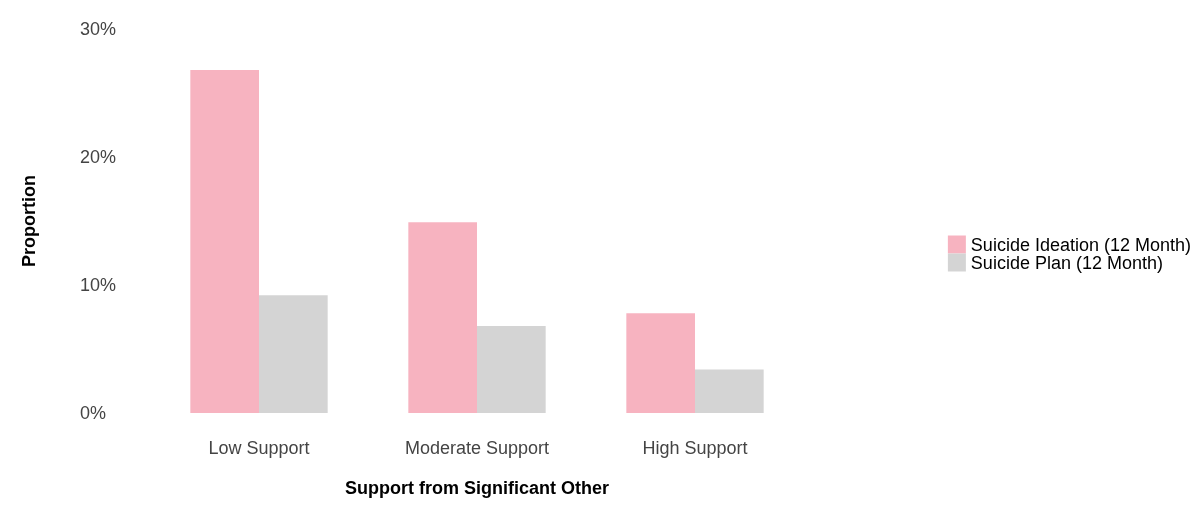 This screenshot has height=507, width=1204. I want to click on x-tick-label: High Support, so click(695, 448).